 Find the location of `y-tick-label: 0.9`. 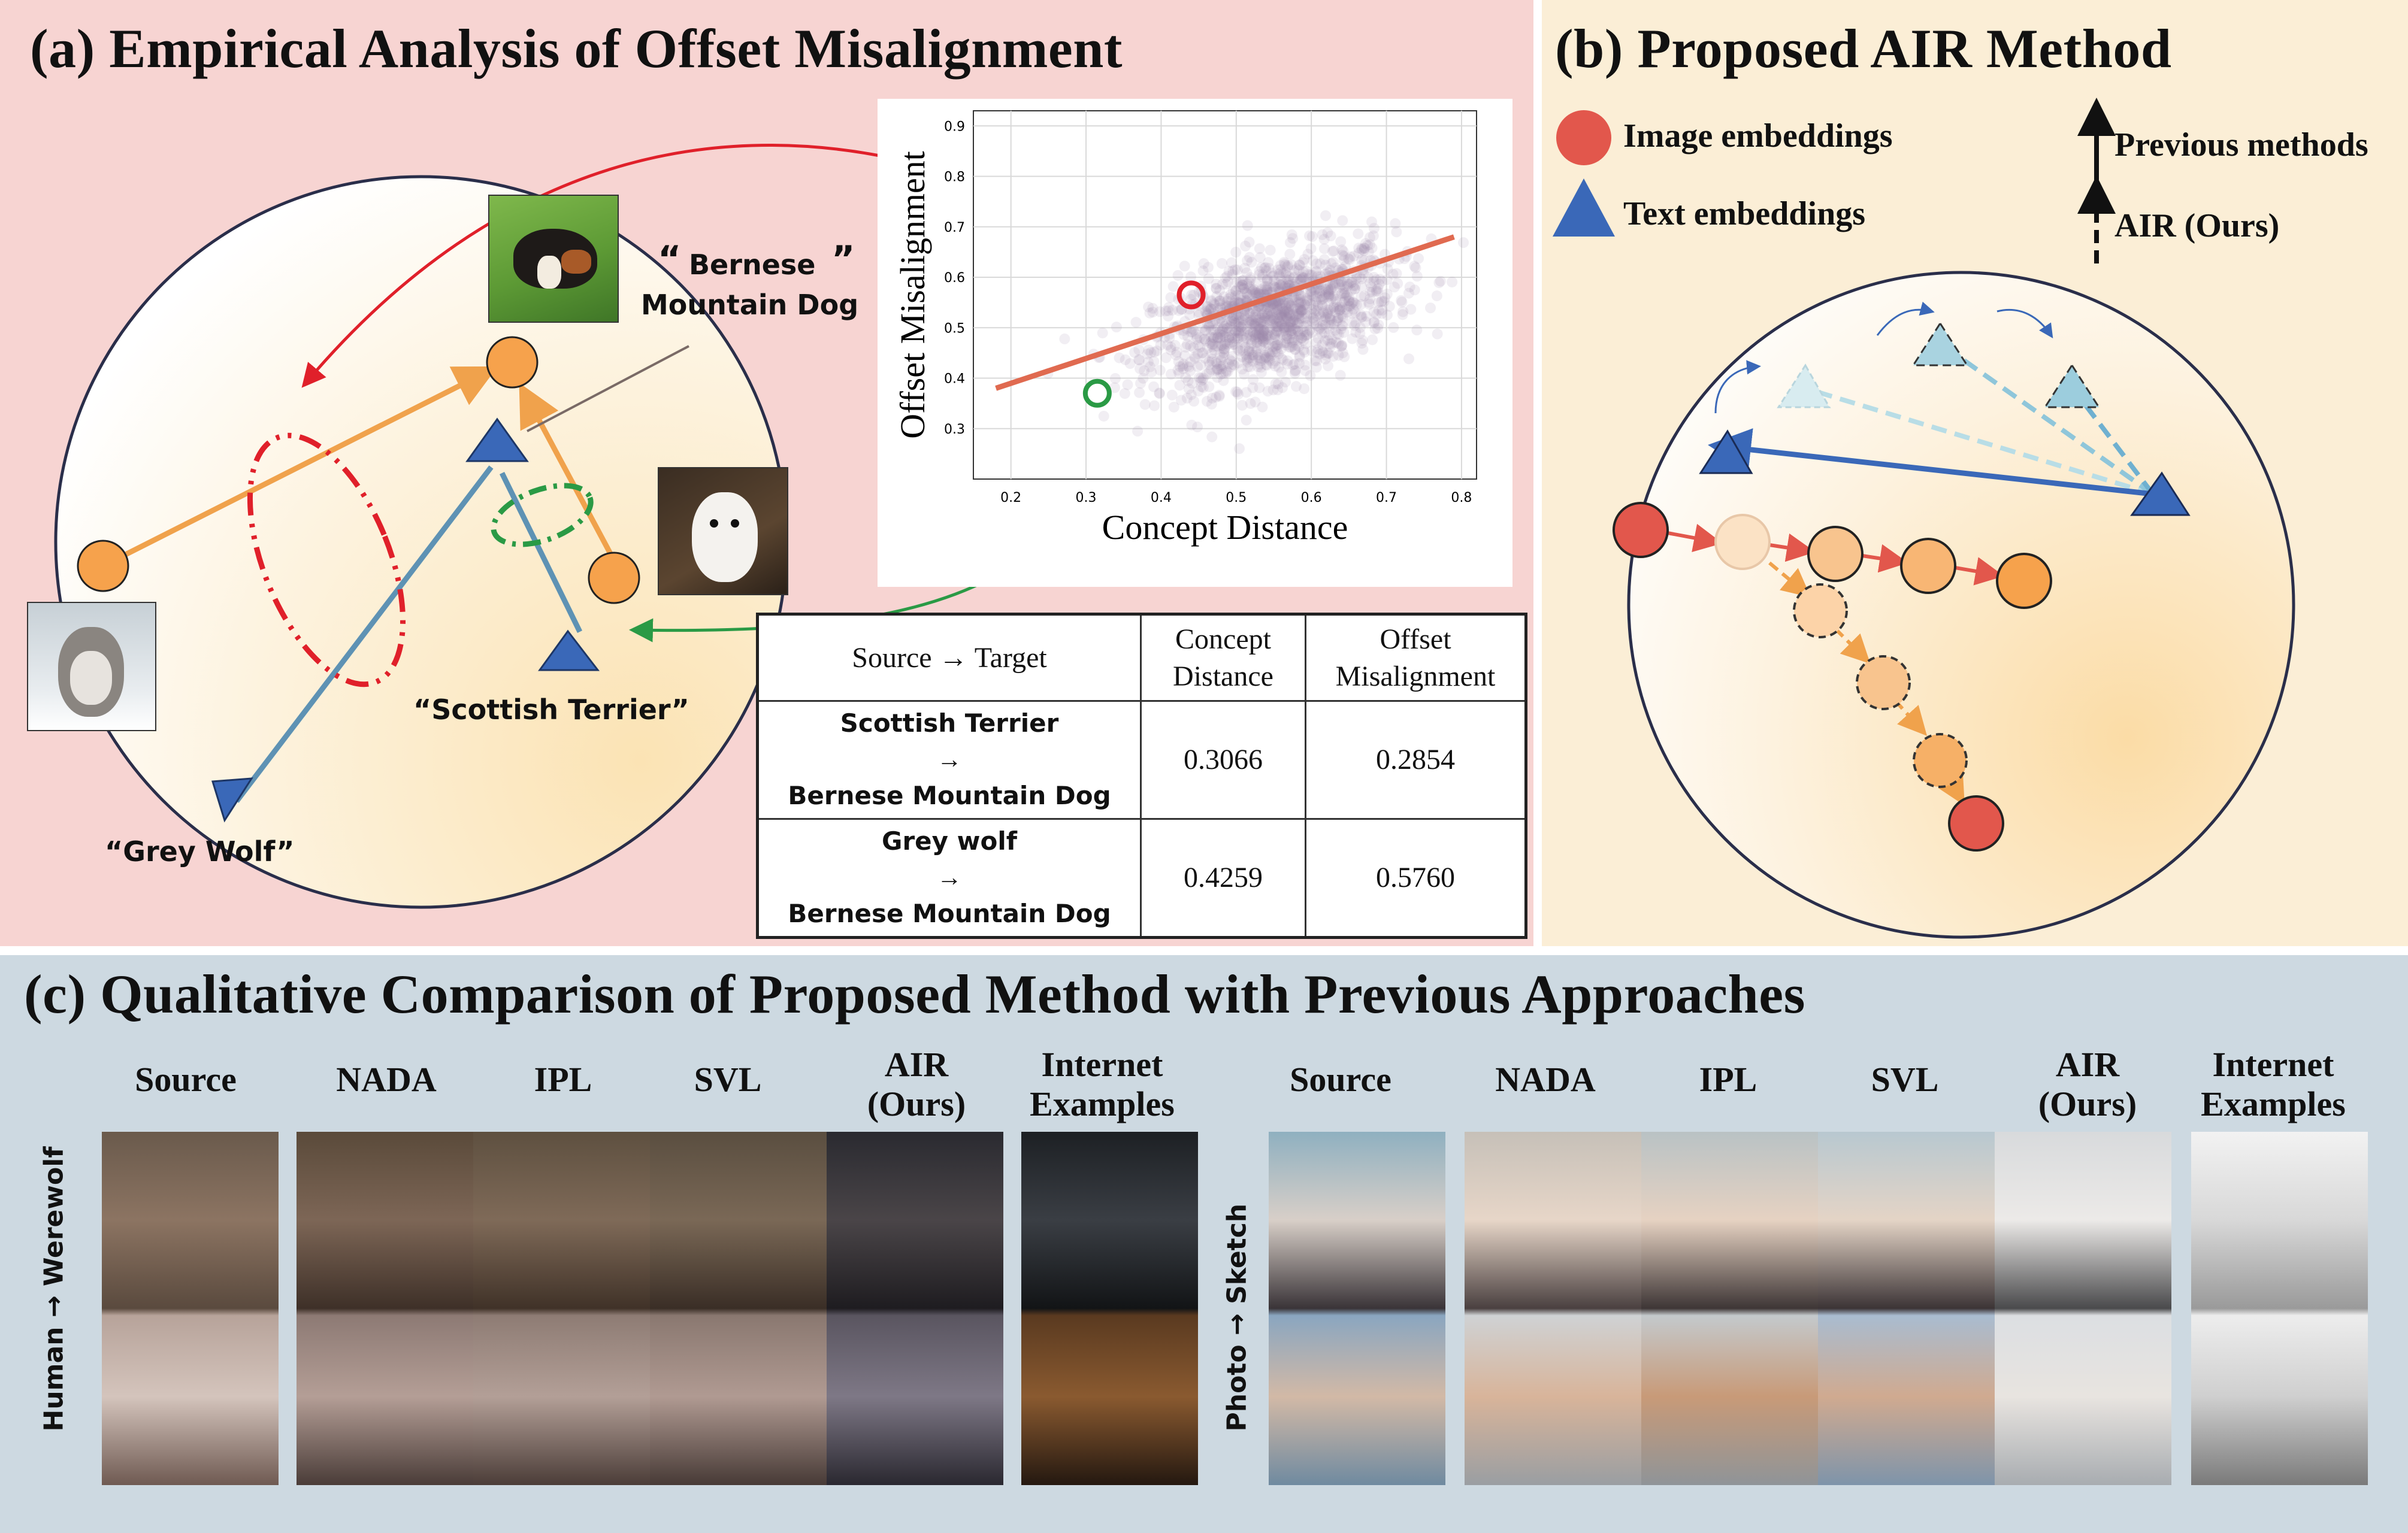

y-tick-label: 0.9 is located at coordinates (955, 127).